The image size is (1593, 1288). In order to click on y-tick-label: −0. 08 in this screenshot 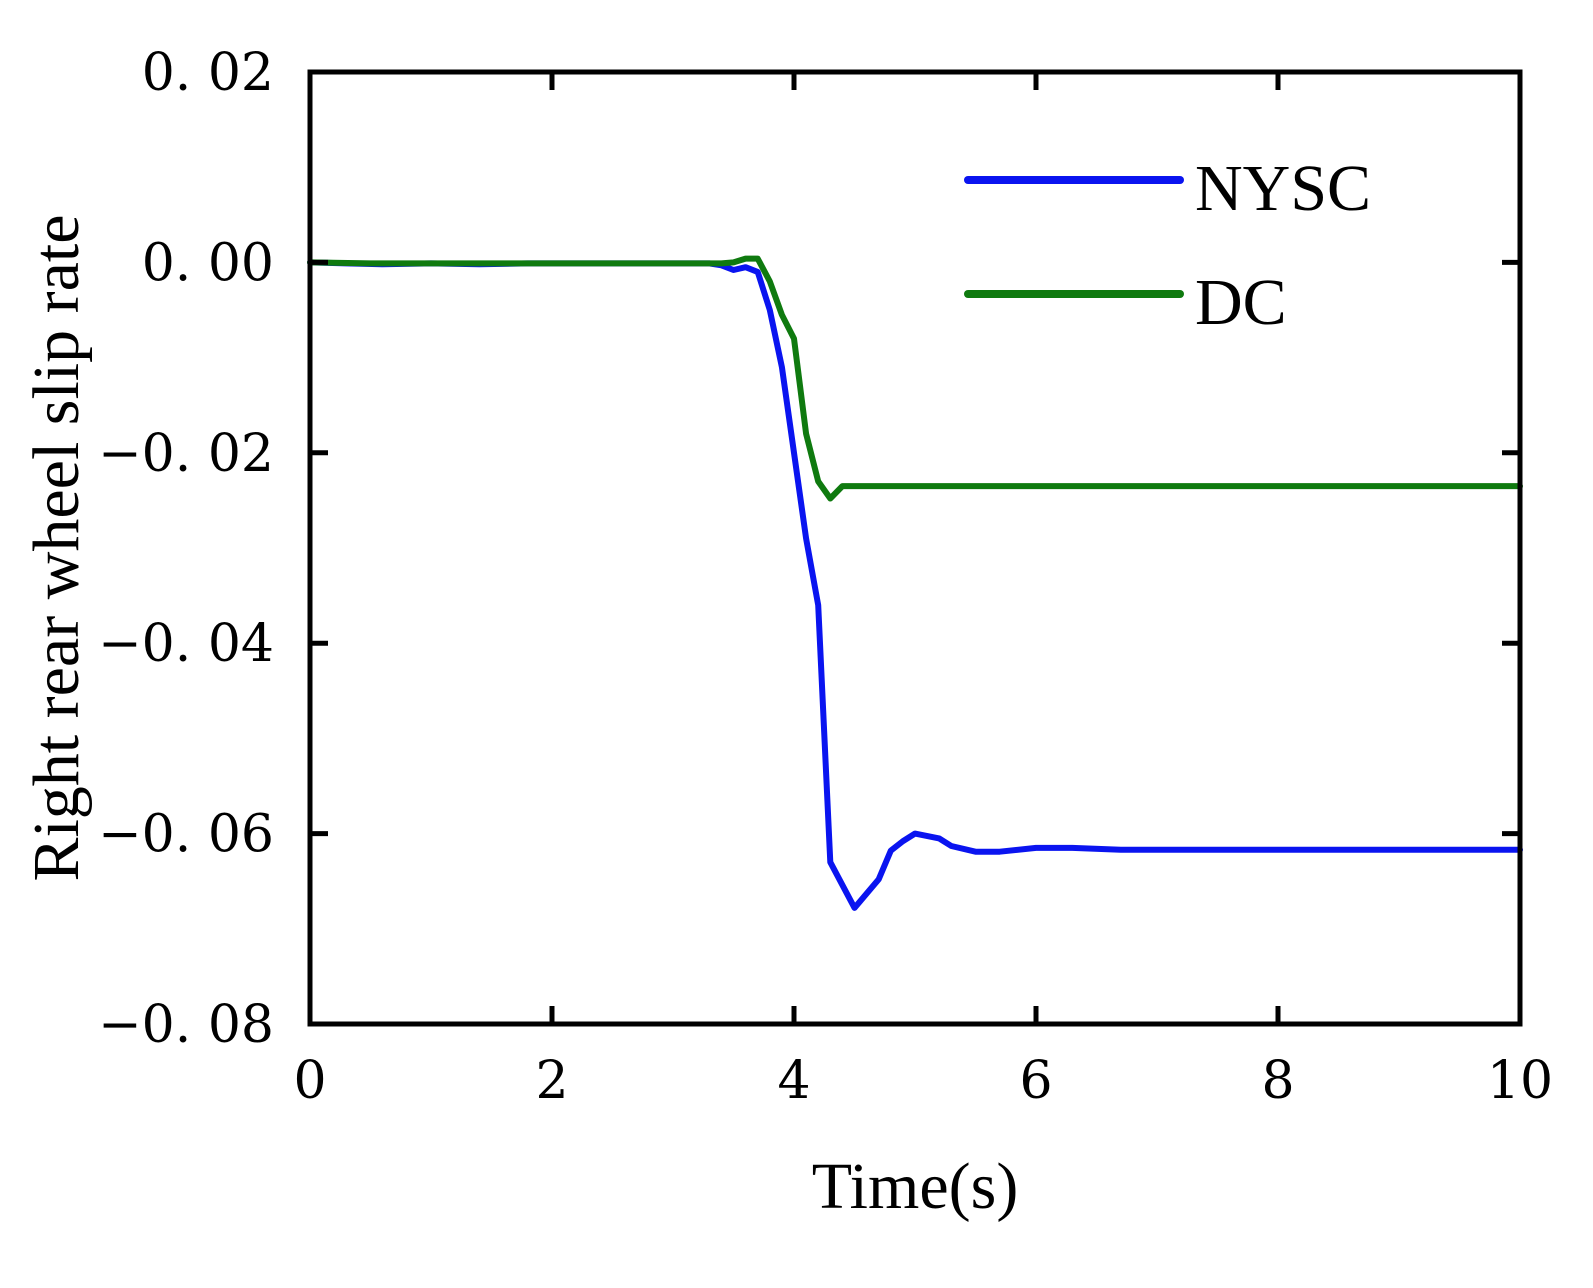, I will do `click(186, 1025)`.